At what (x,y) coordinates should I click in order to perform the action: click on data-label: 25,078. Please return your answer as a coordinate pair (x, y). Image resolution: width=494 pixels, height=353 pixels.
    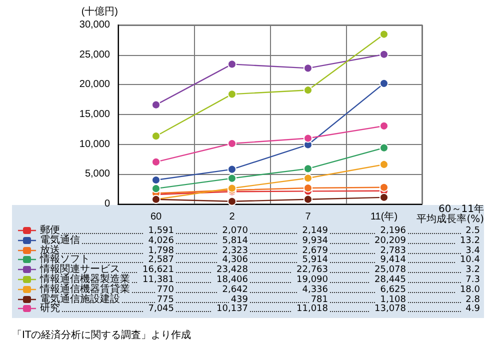
    Looking at the image, I should click on (390, 270).